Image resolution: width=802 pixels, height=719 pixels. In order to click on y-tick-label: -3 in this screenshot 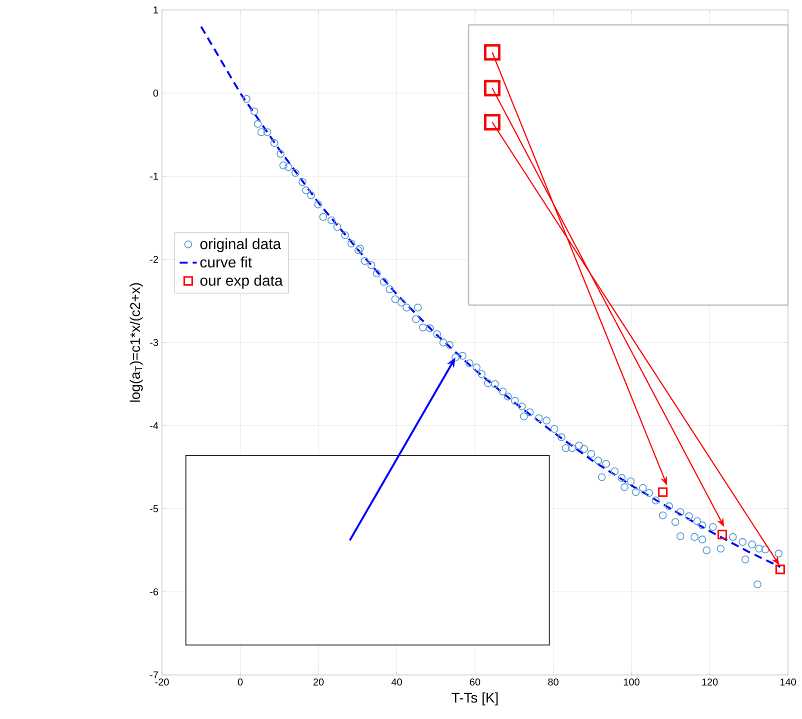, I will do `click(154, 342)`.